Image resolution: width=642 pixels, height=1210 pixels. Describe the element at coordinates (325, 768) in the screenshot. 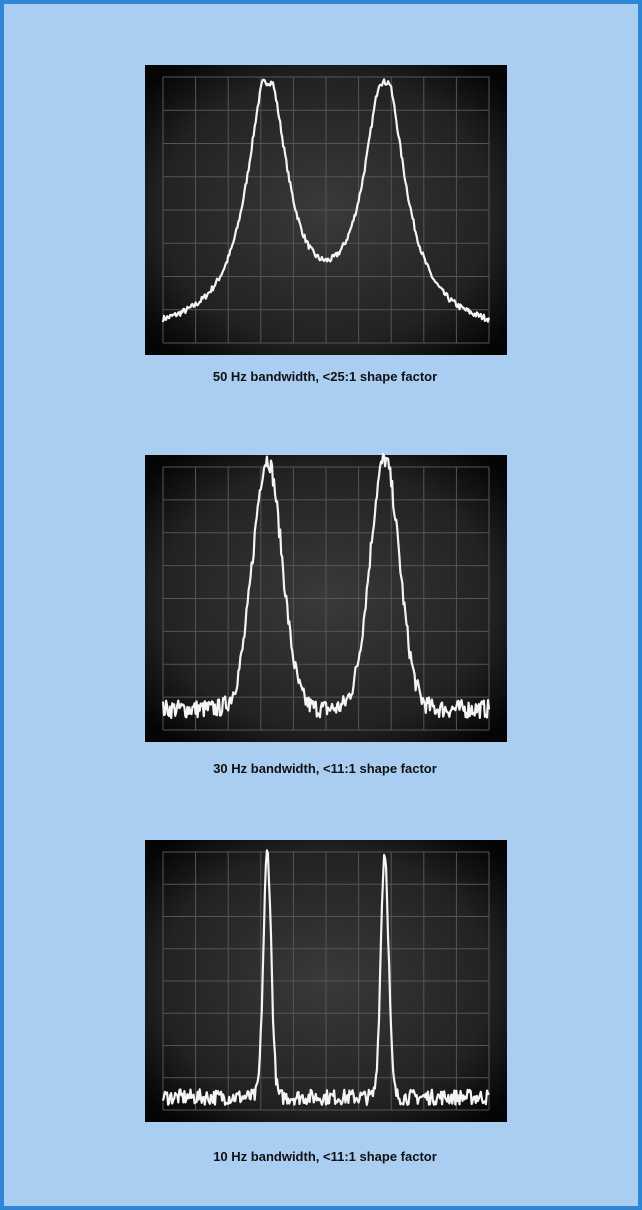

I see `caption: 30 Hz bandwidth, <11:1 shape factor` at that location.